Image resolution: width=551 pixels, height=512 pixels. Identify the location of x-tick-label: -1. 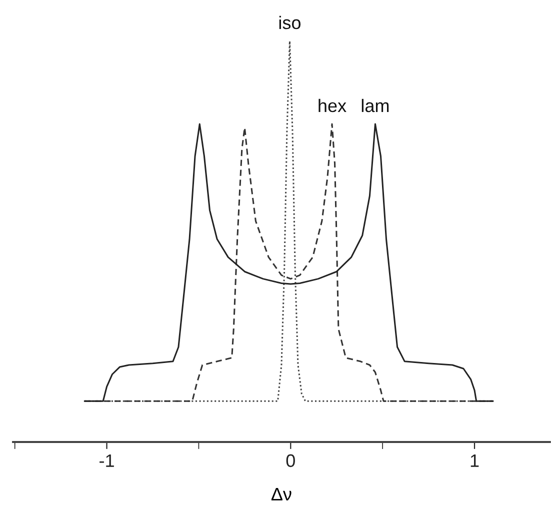
(107, 460).